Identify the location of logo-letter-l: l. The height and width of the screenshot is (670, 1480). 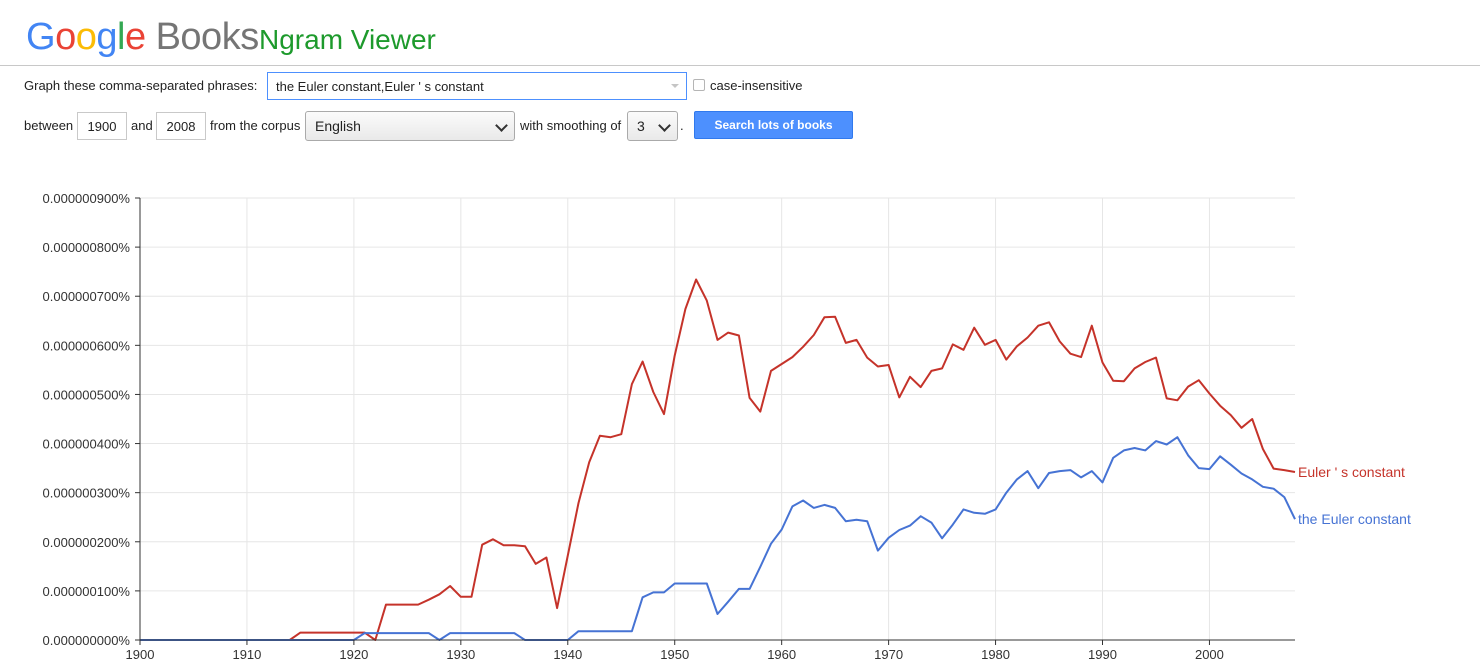
(120, 37).